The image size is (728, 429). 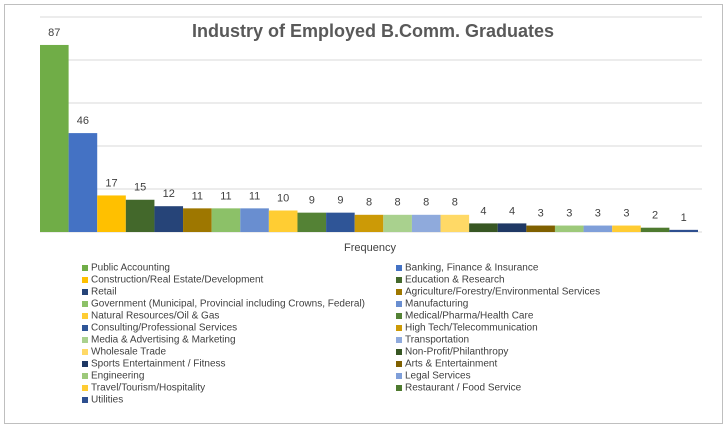 I want to click on legend-label: Construction/Real Estate/Development, so click(x=177, y=280).